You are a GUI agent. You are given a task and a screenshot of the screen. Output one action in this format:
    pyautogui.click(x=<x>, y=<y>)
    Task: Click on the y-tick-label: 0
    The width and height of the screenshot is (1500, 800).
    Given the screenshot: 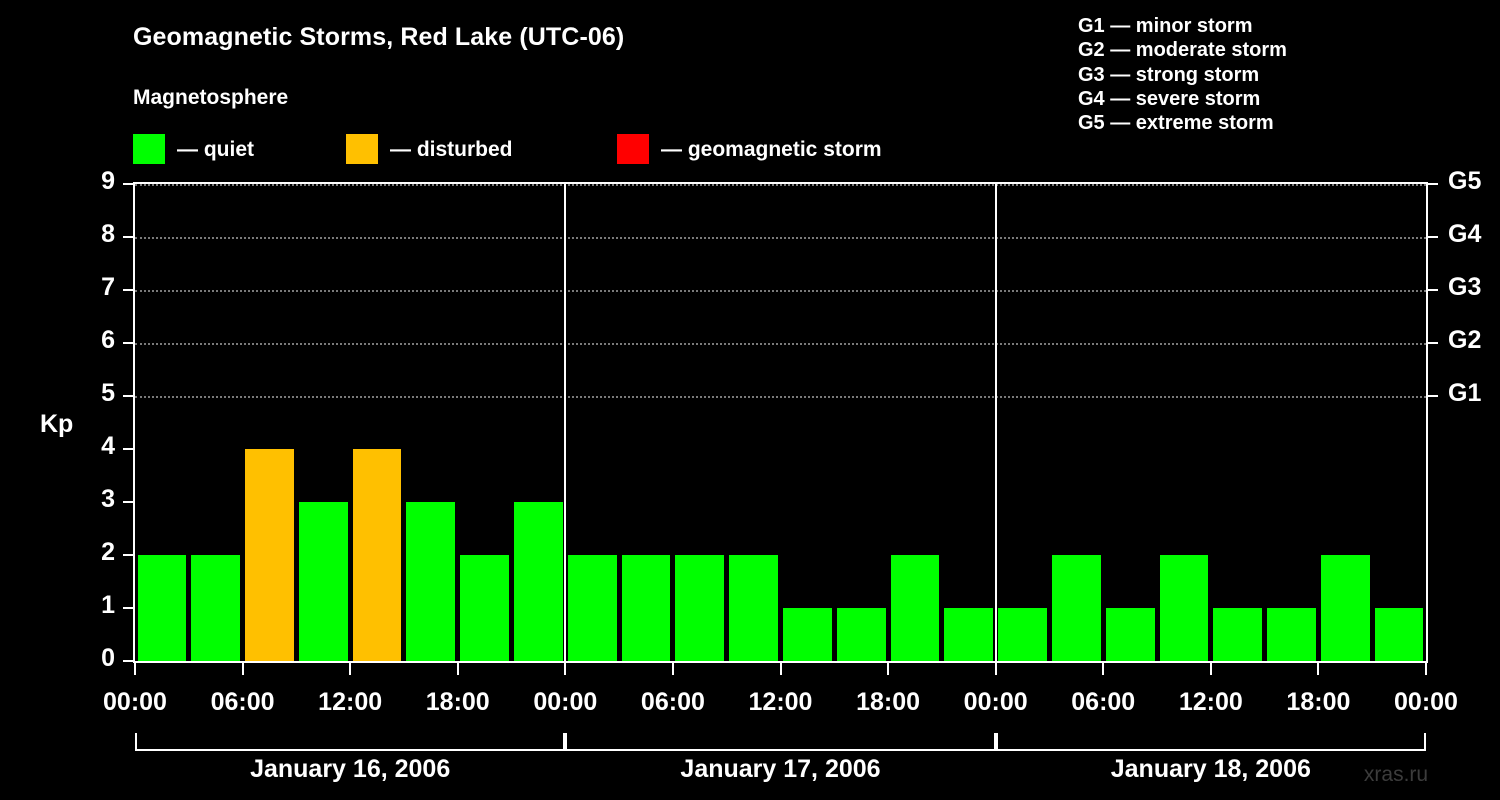 What is the action you would take?
    pyautogui.click(x=108, y=658)
    